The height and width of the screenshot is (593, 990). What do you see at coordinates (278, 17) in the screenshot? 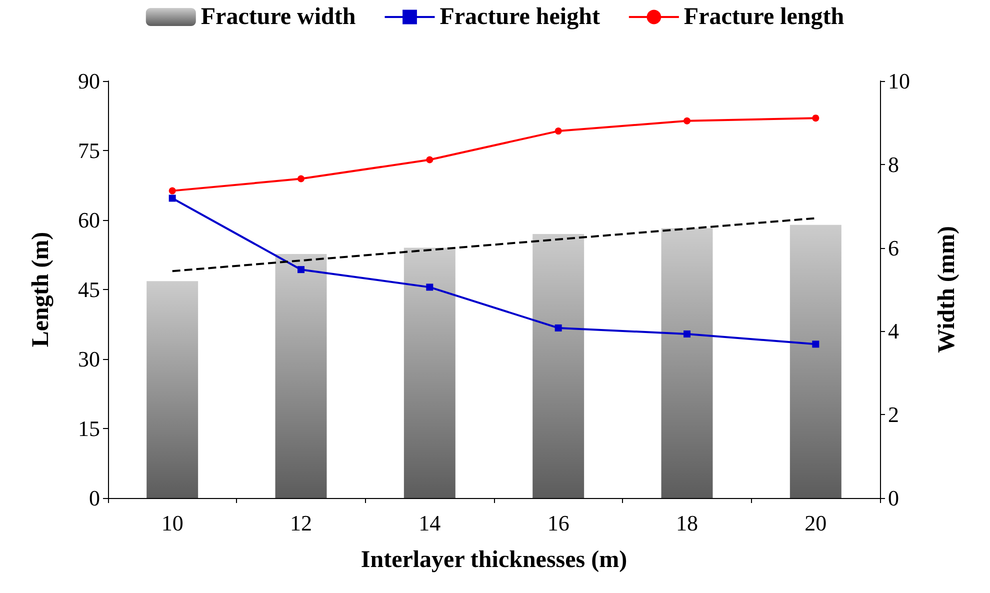
I see `legend-label: Fracture width` at bounding box center [278, 17].